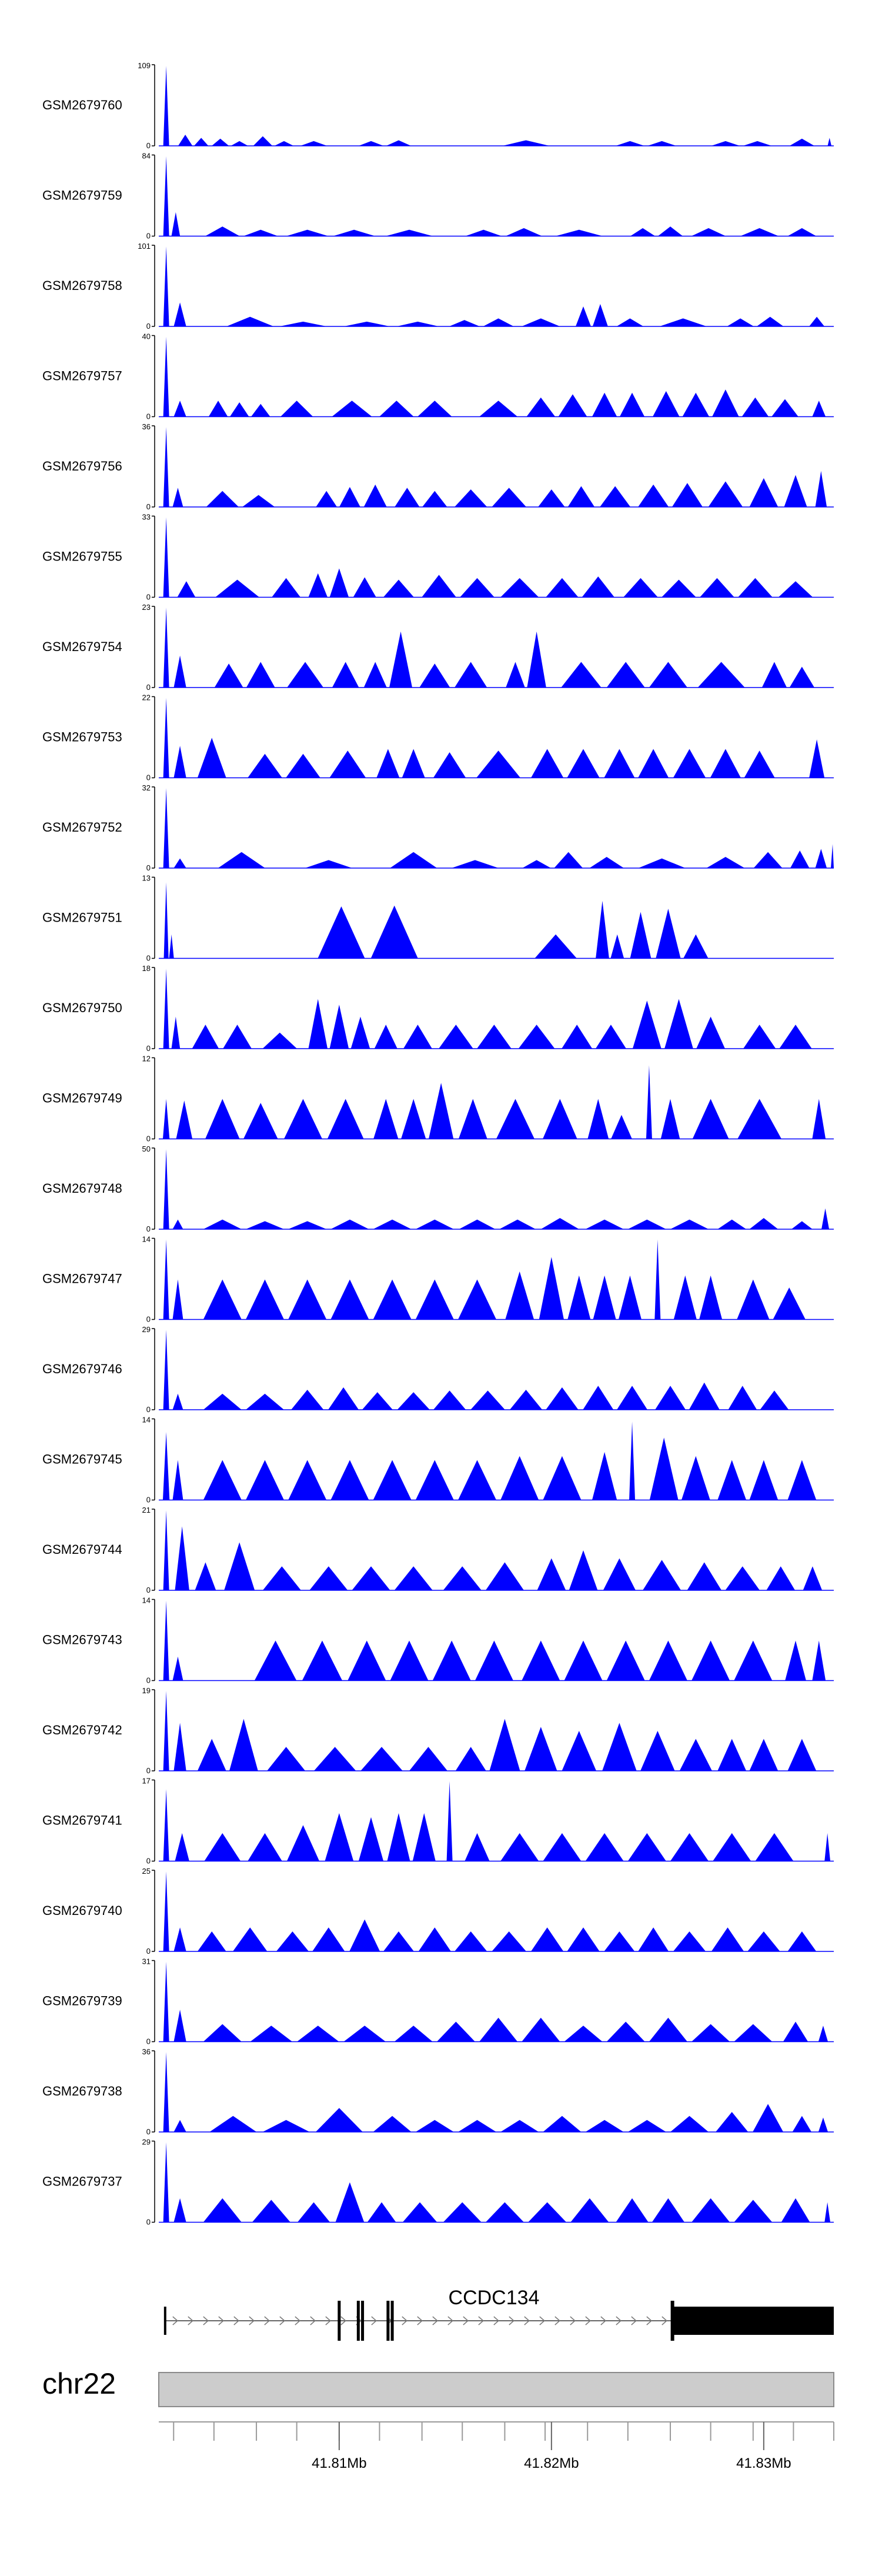  What do you see at coordinates (438, 105) in the screenshot?
I see `track-GSM2679760: GSM2679760 109 0` at bounding box center [438, 105].